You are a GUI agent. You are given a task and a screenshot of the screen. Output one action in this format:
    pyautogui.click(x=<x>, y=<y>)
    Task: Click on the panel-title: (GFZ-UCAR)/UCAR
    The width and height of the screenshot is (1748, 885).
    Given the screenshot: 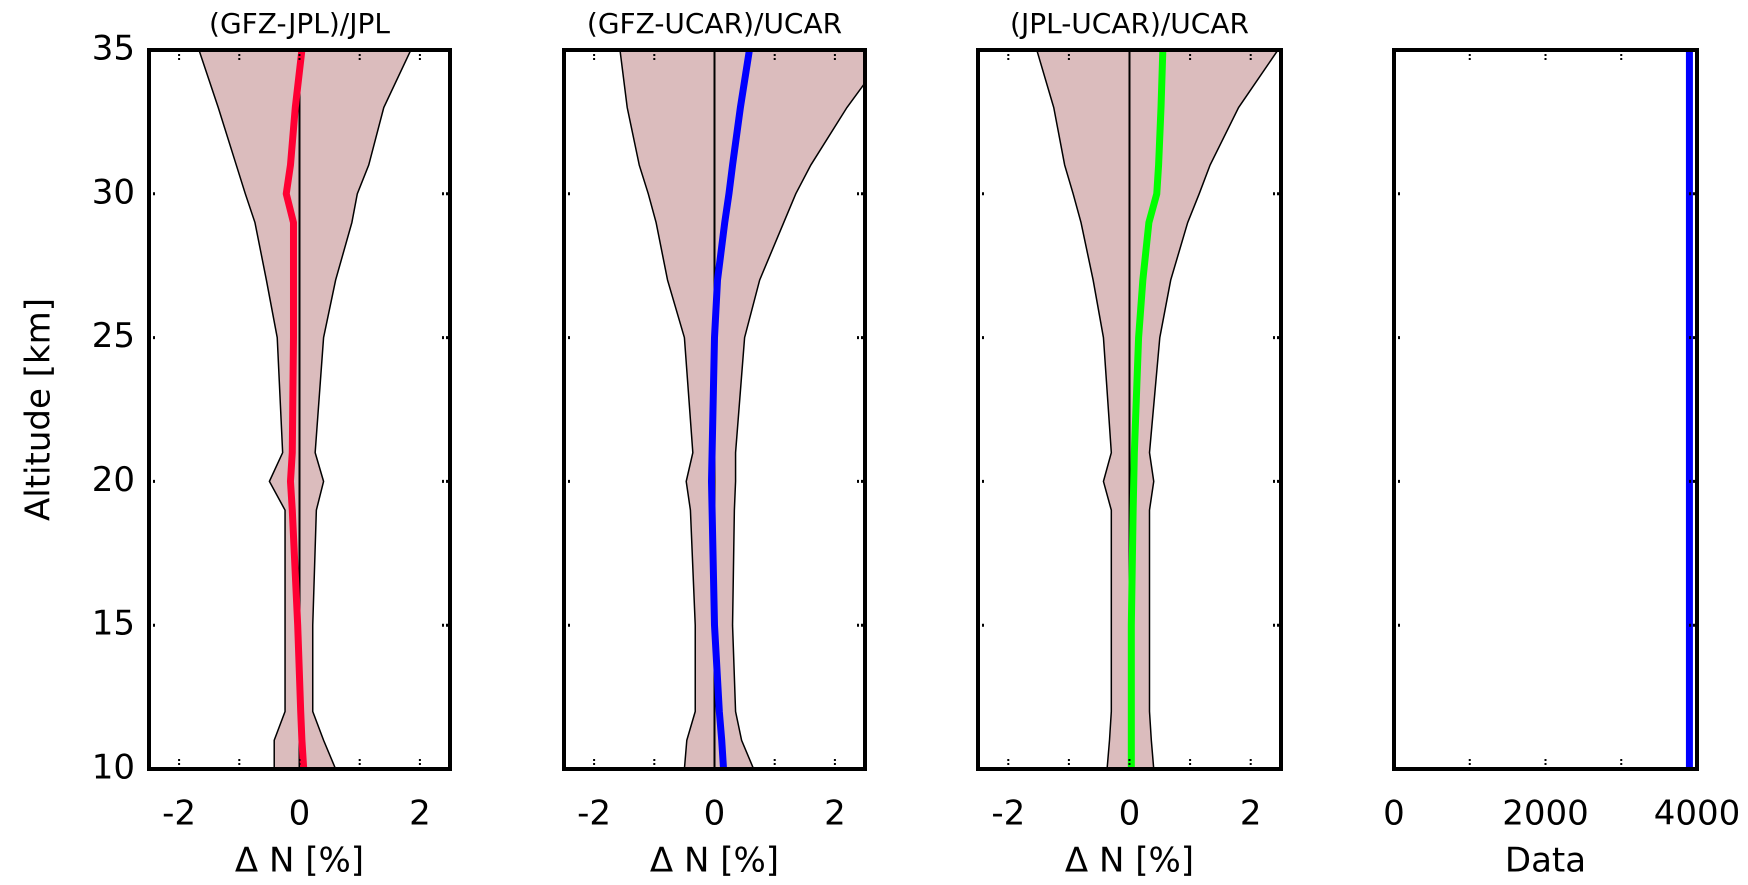 What is the action you would take?
    pyautogui.click(x=714, y=23)
    